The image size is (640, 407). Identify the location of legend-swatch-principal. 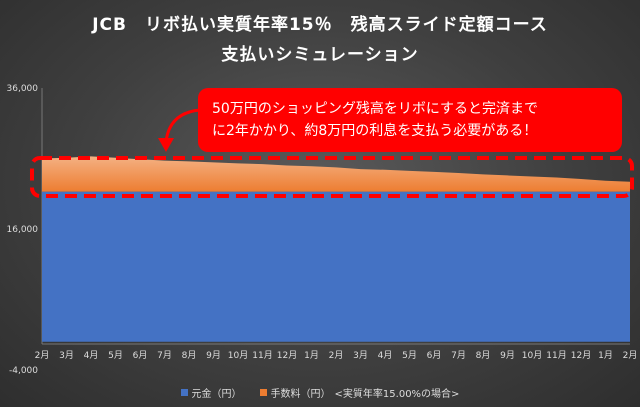
(184, 392).